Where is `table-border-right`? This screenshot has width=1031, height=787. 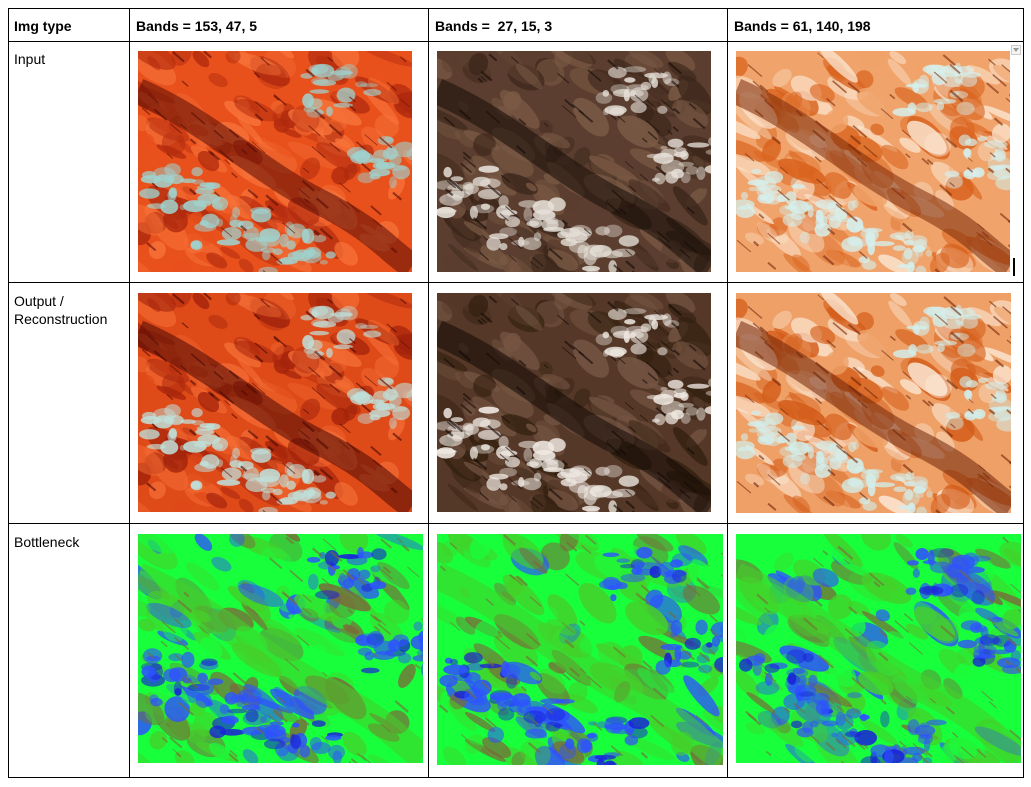
table-border-right is located at coordinates (1023, 393).